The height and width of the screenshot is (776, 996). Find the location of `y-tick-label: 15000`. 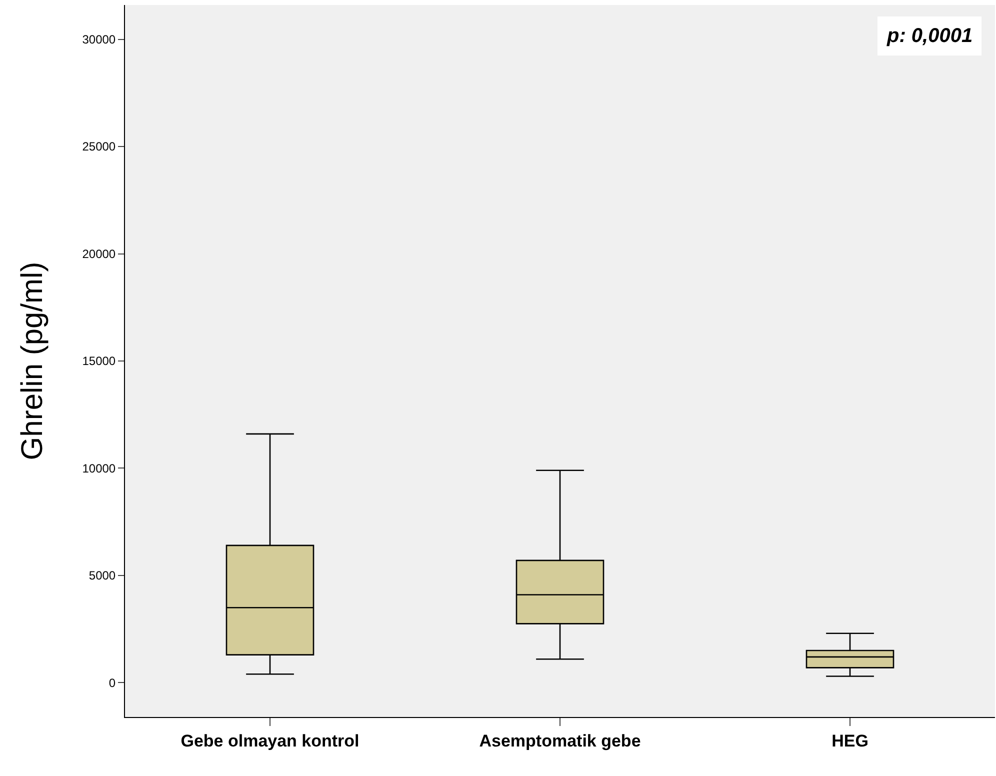

y-tick-label: 15000 is located at coordinates (99, 361).